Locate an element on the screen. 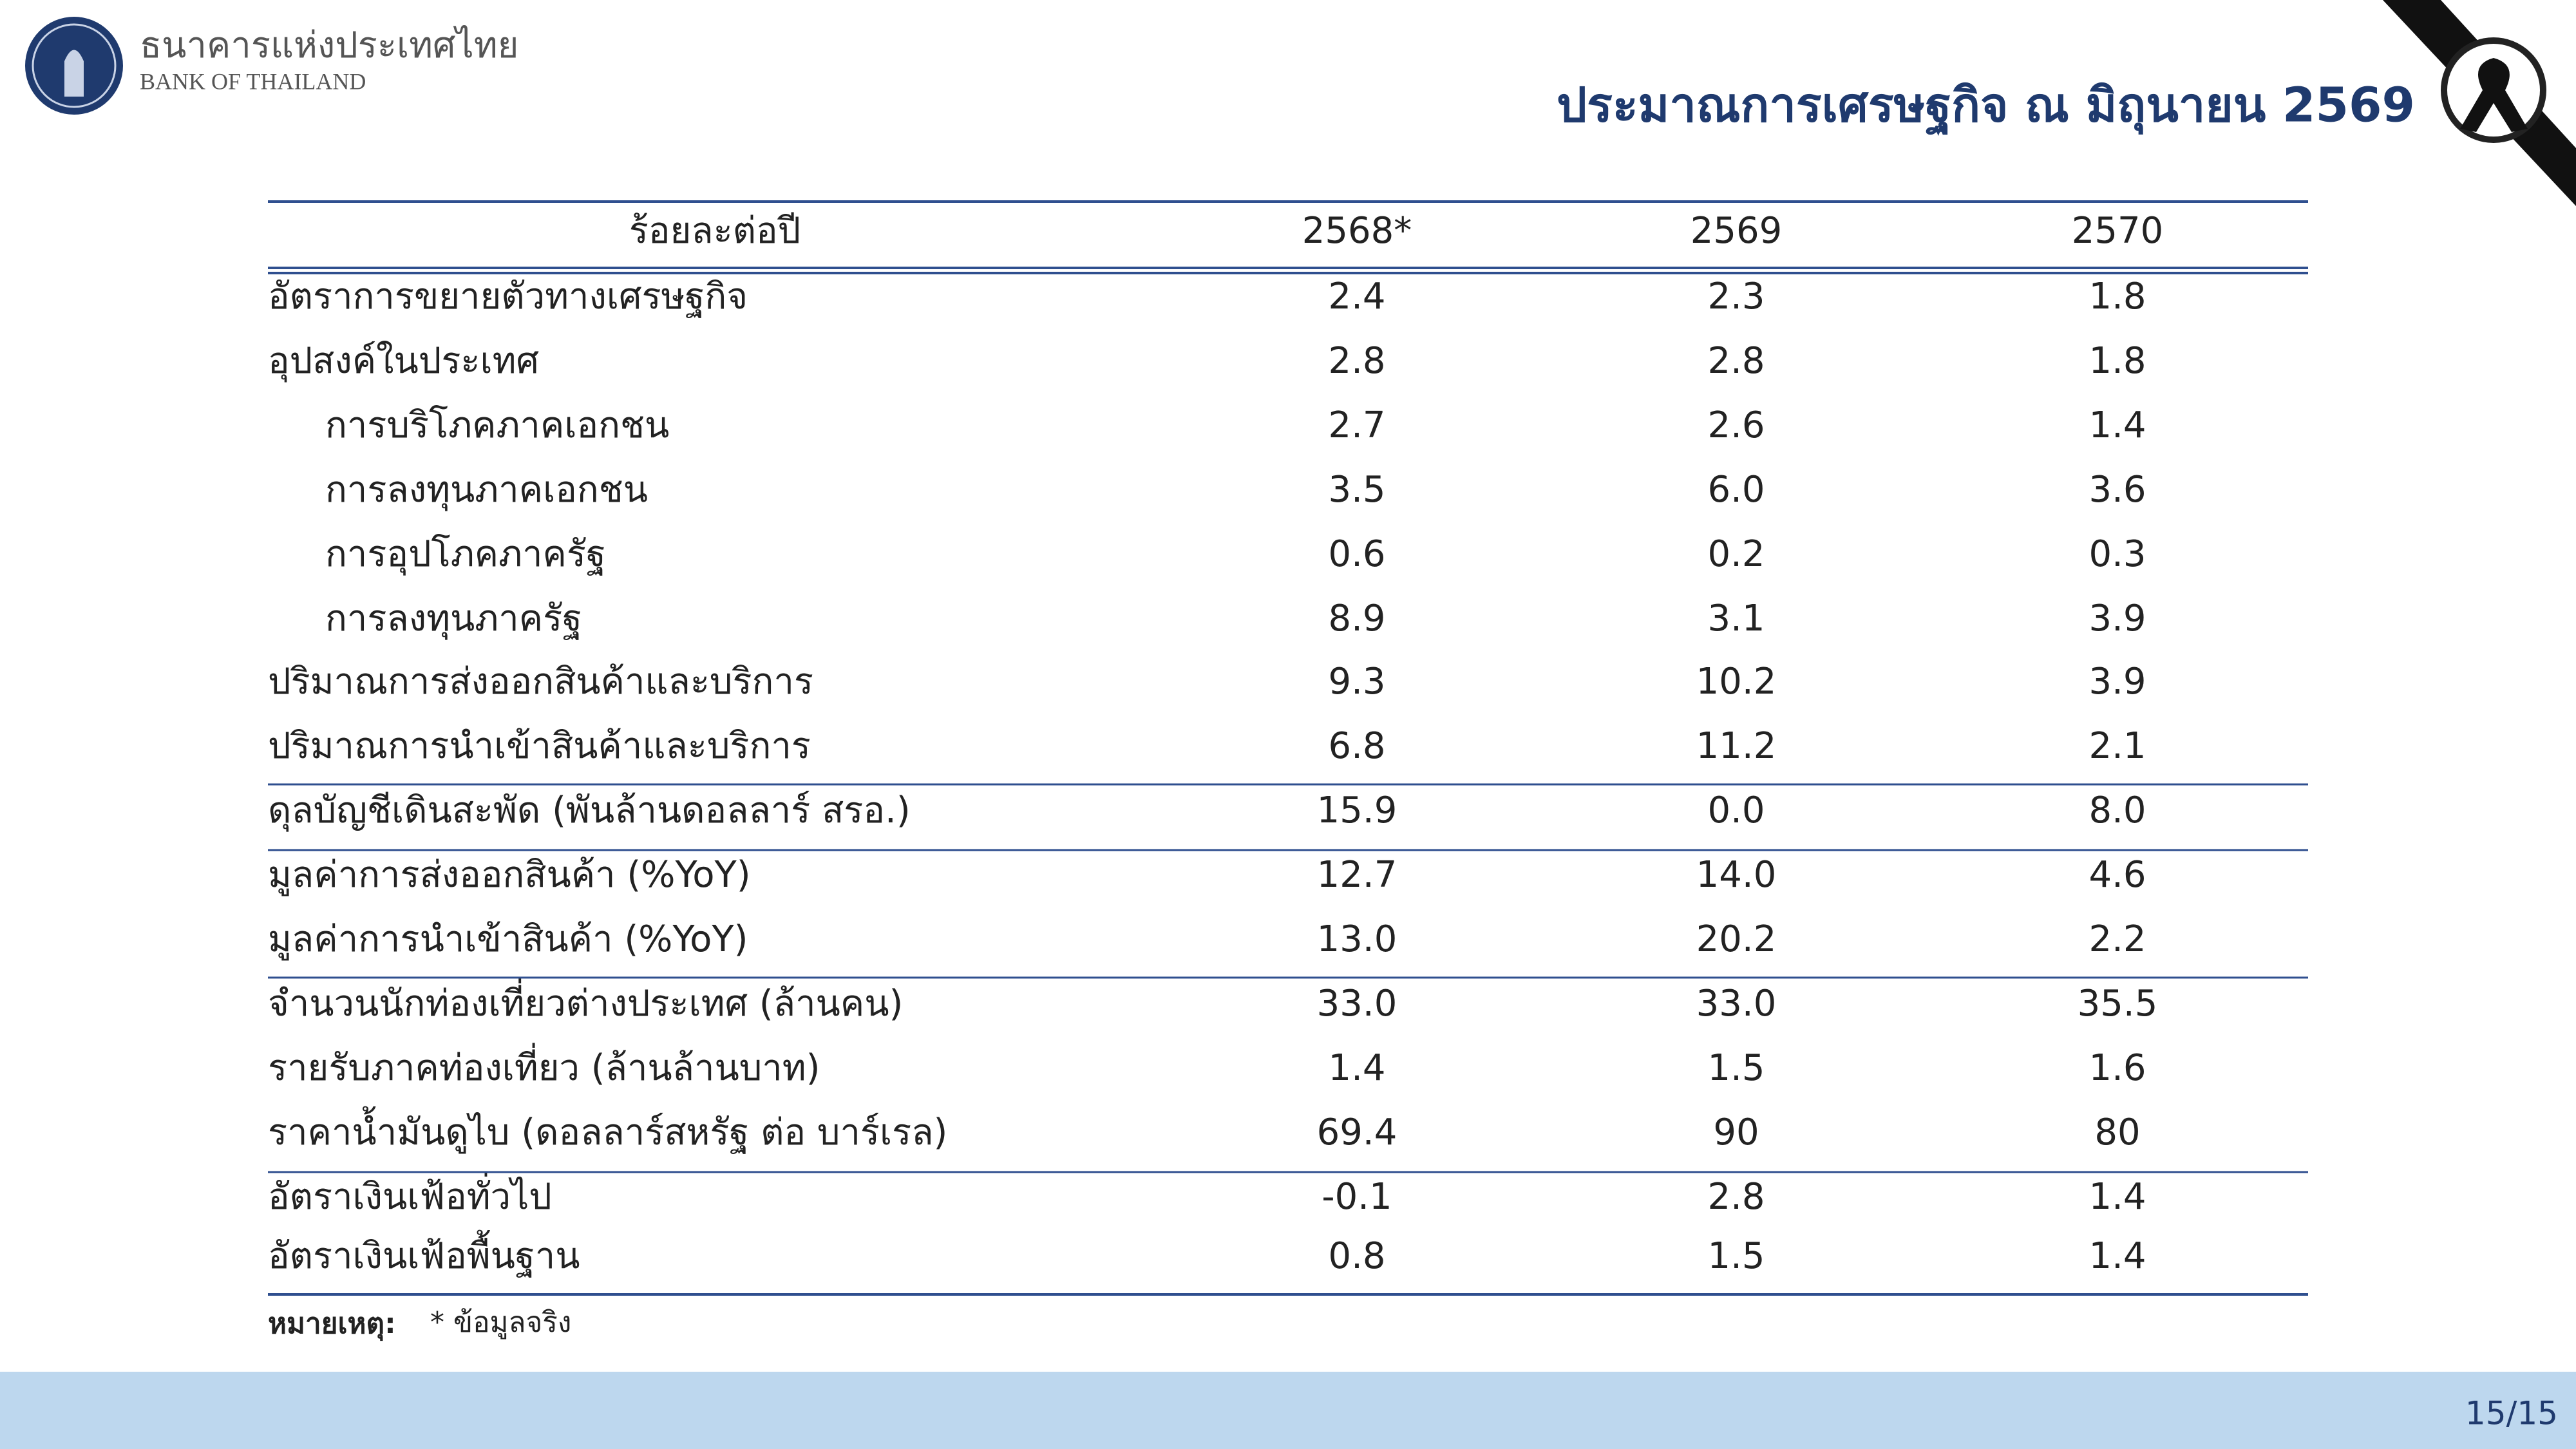 The height and width of the screenshot is (1449, 2576). cell-value: 35.5 is located at coordinates (2118, 1004).